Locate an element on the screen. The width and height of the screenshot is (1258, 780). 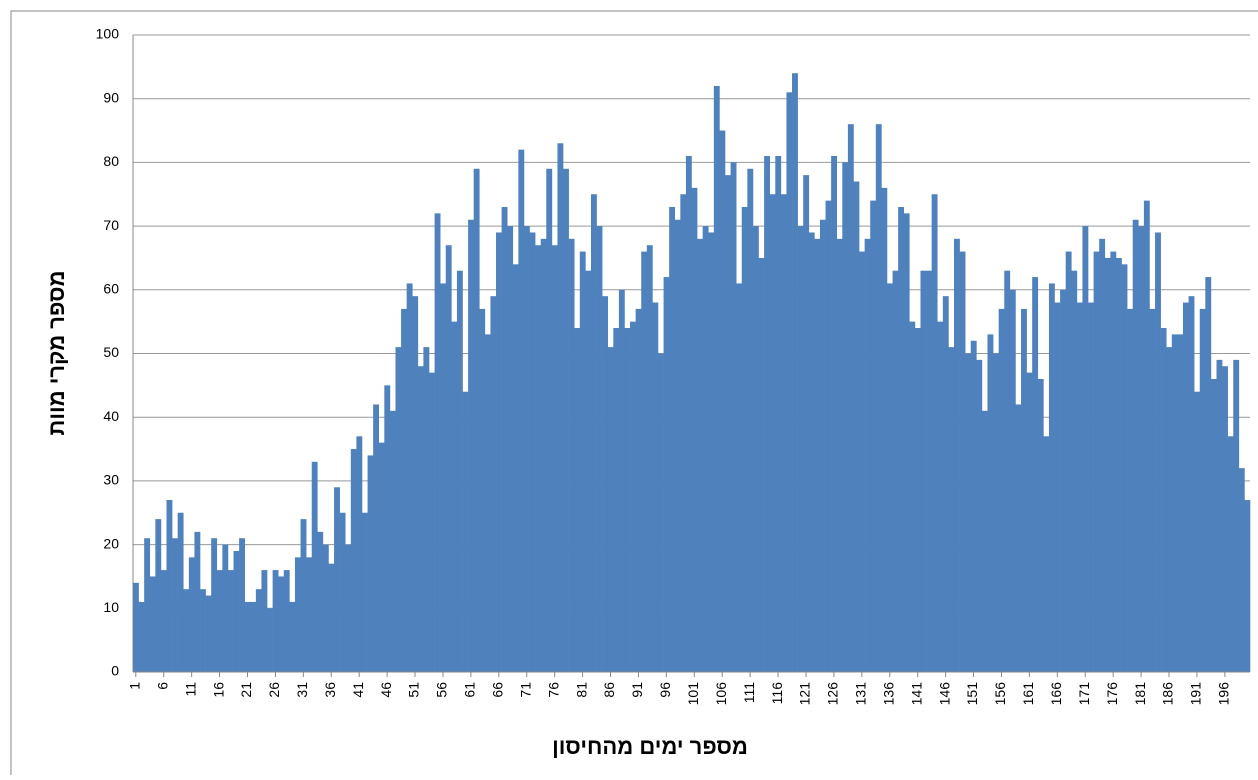
y-tick-label: 40 is located at coordinates (111, 416).